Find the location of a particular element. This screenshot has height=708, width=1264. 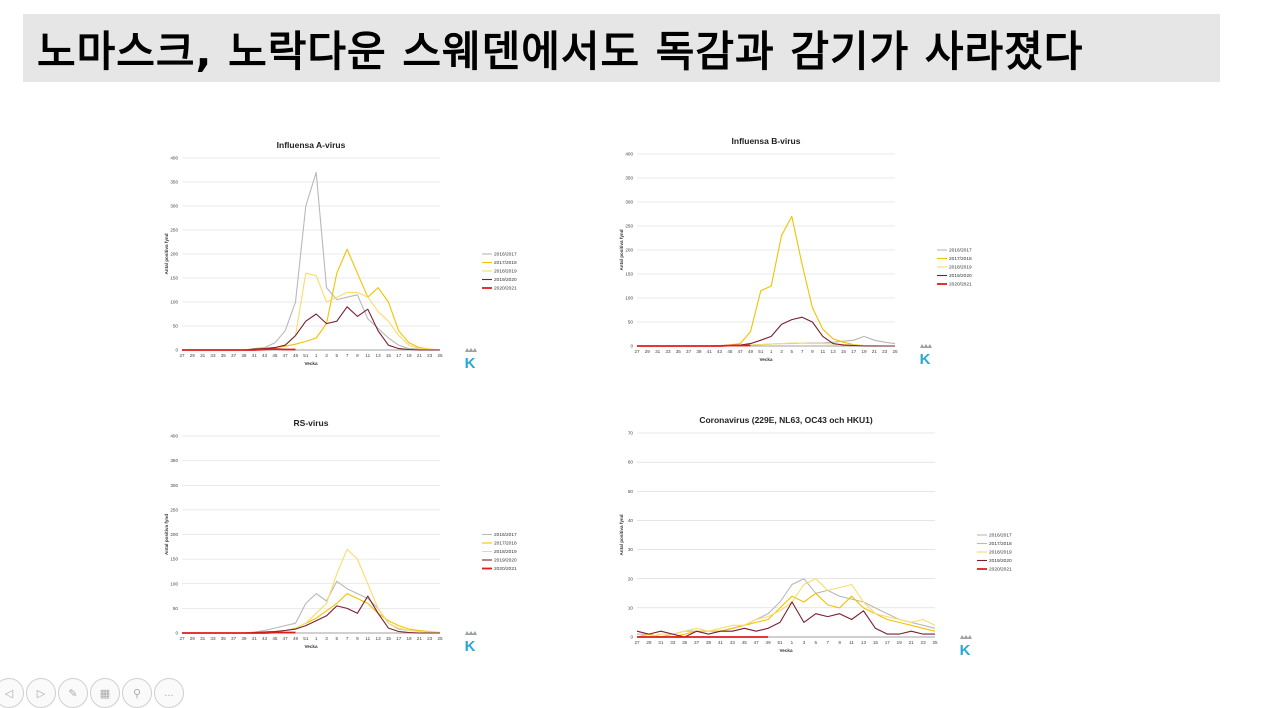

slides-icon: ▦ is located at coordinates (105, 693).